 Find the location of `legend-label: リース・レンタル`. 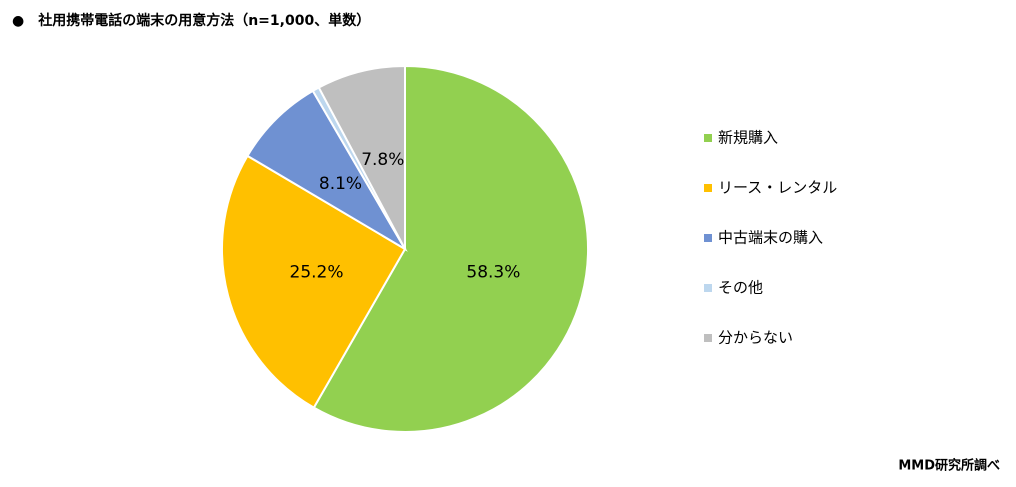

legend-label: リース・レンタル is located at coordinates (777, 188).